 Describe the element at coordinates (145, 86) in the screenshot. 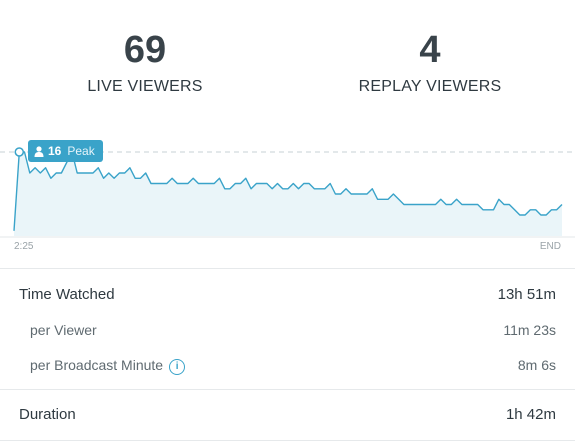

I see `live-viewers-label: LIVE VIEWERS` at that location.